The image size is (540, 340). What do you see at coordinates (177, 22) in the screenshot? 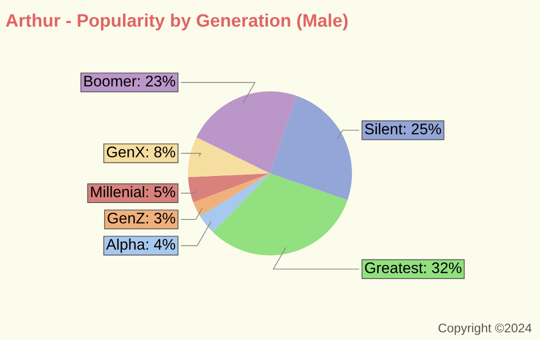
I see `chart-title: Arthur - Popularity by Generation (Male)` at bounding box center [177, 22].